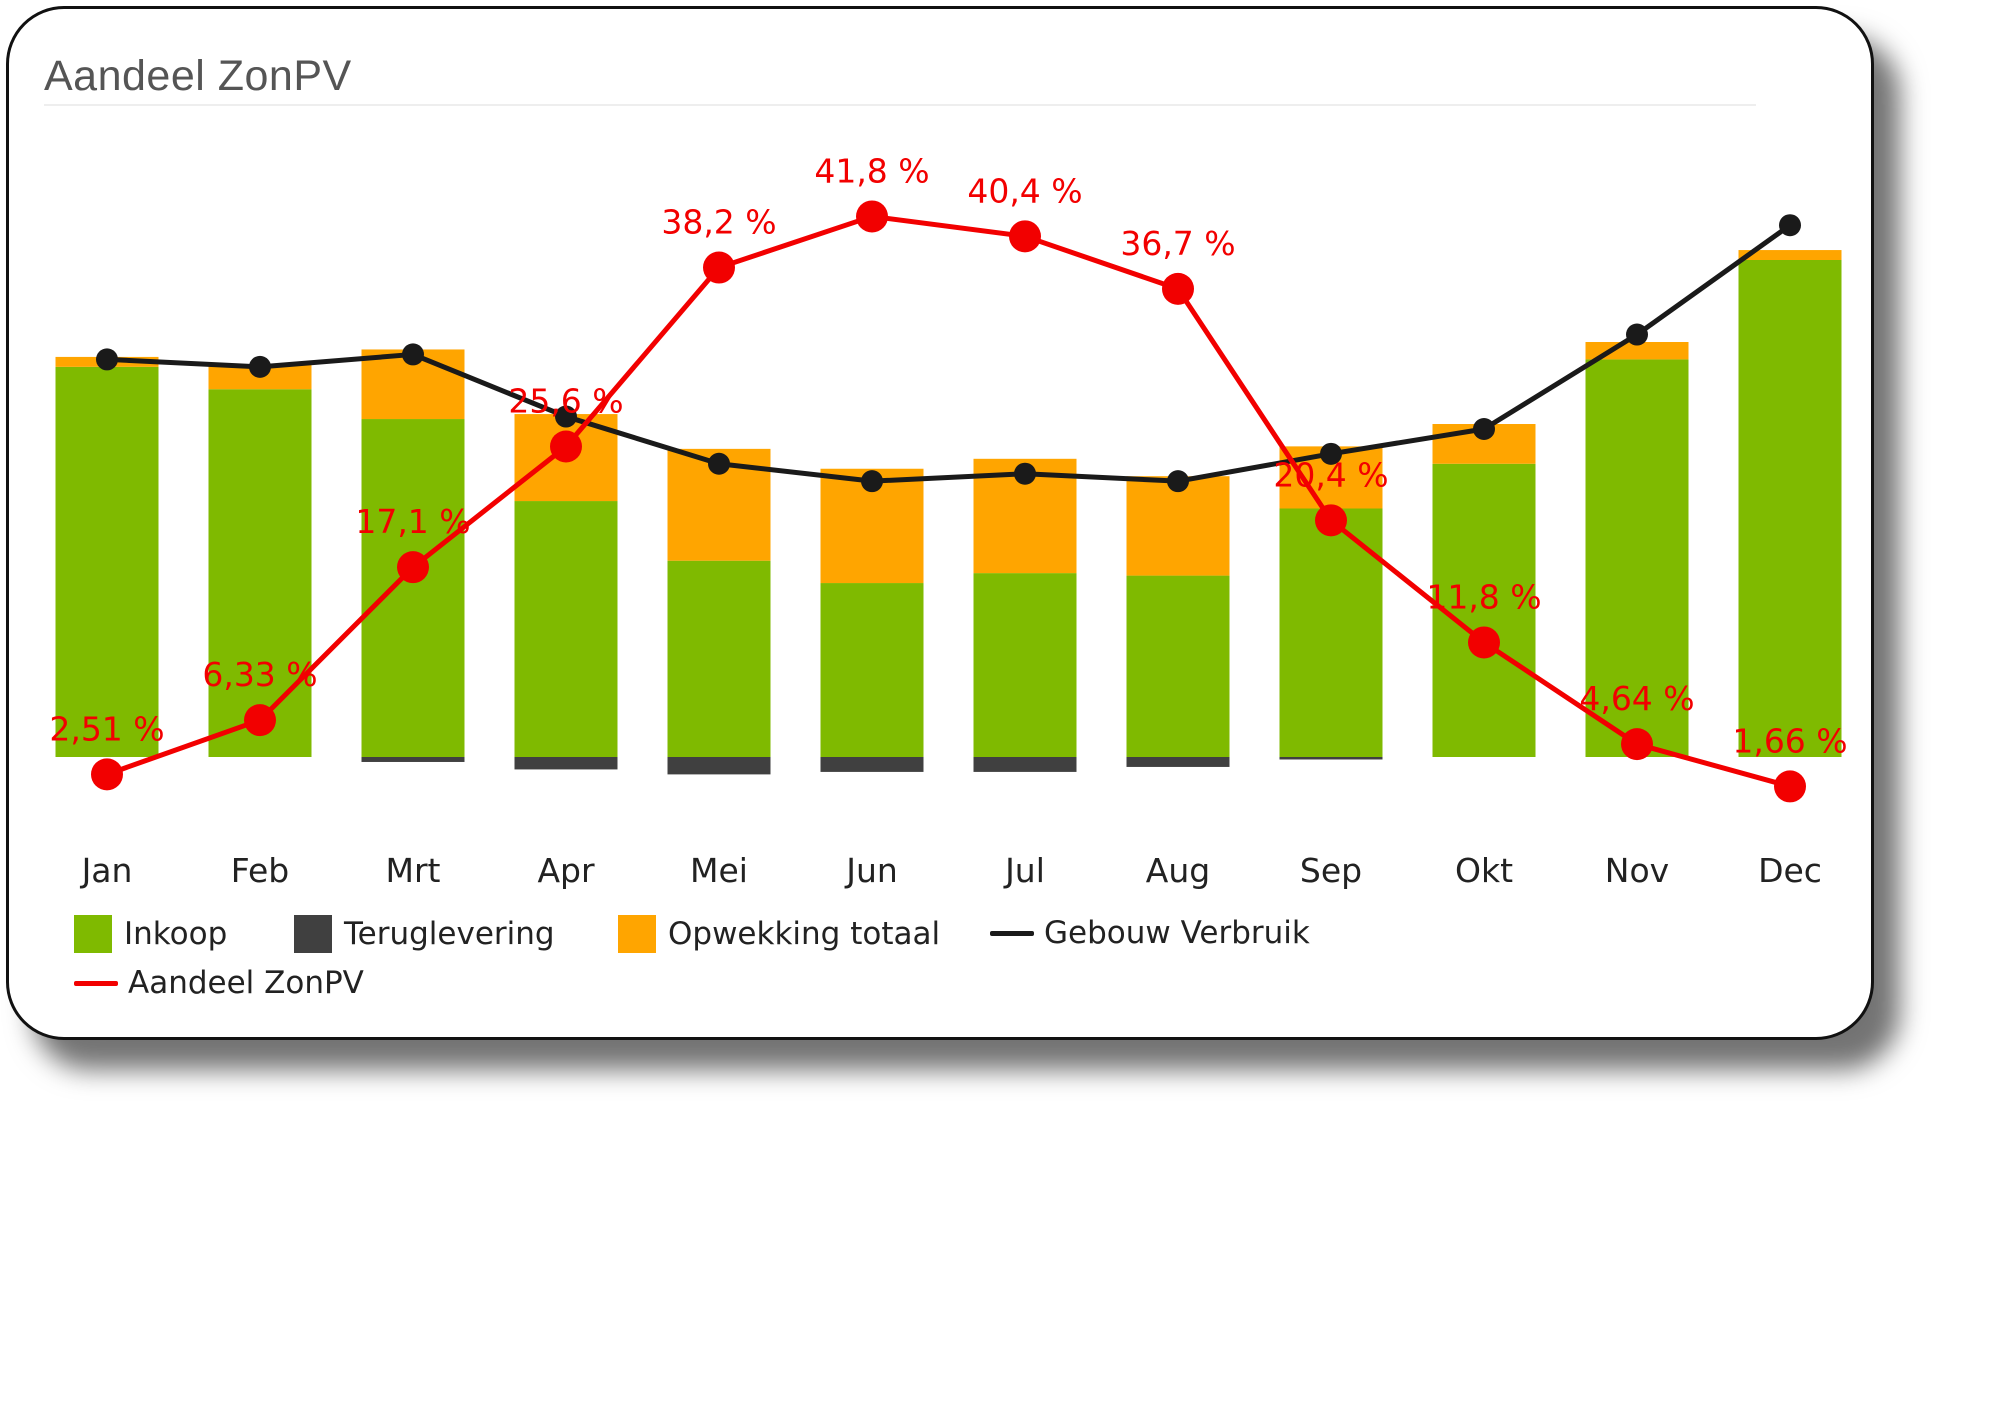 The image size is (2000, 1414). Describe the element at coordinates (1790, 508) in the screenshot. I see `bar-inkoop-dec` at that location.